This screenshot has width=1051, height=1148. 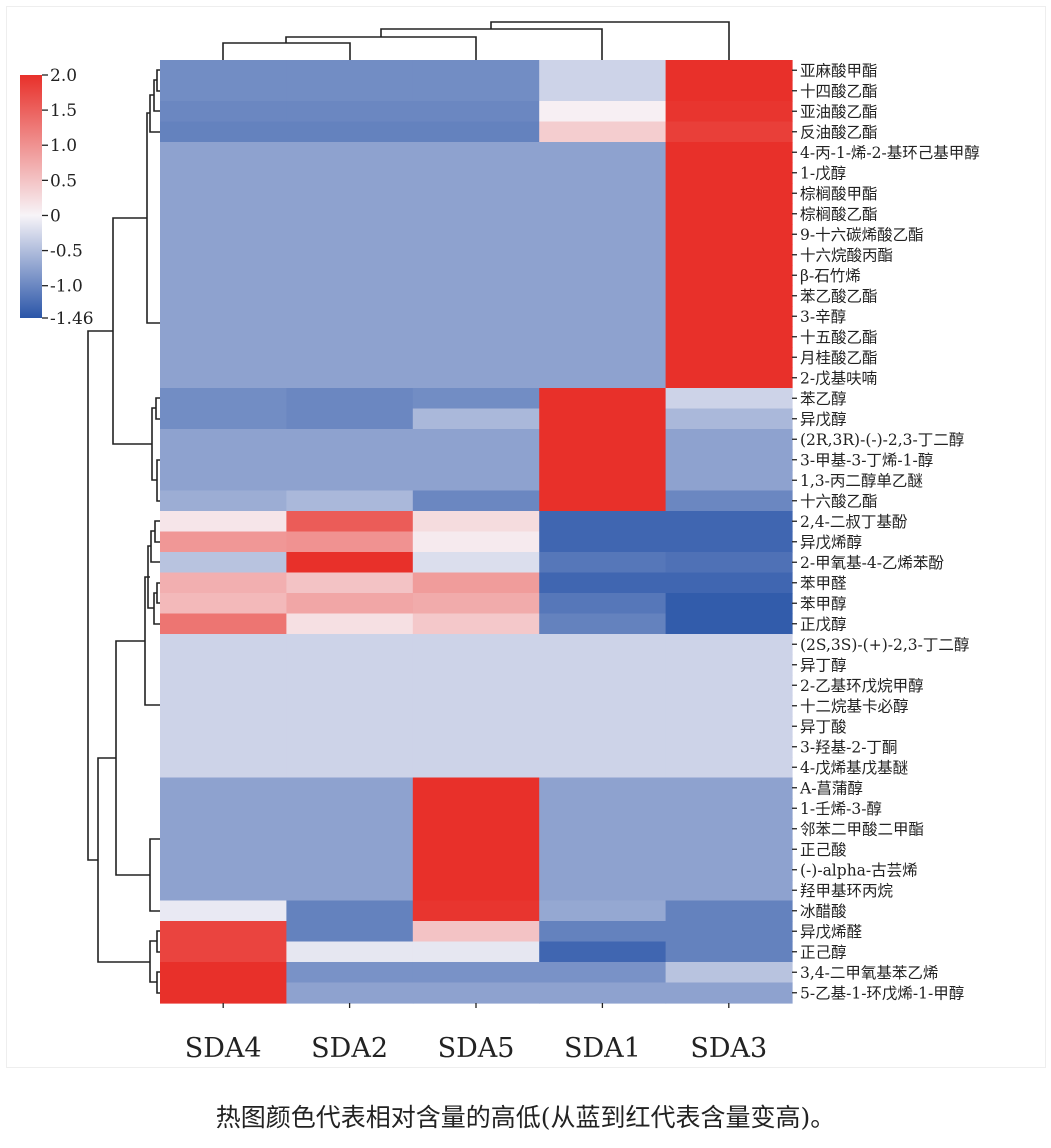 What do you see at coordinates (823, 727) in the screenshot?
I see `row-label: 异丁酸` at bounding box center [823, 727].